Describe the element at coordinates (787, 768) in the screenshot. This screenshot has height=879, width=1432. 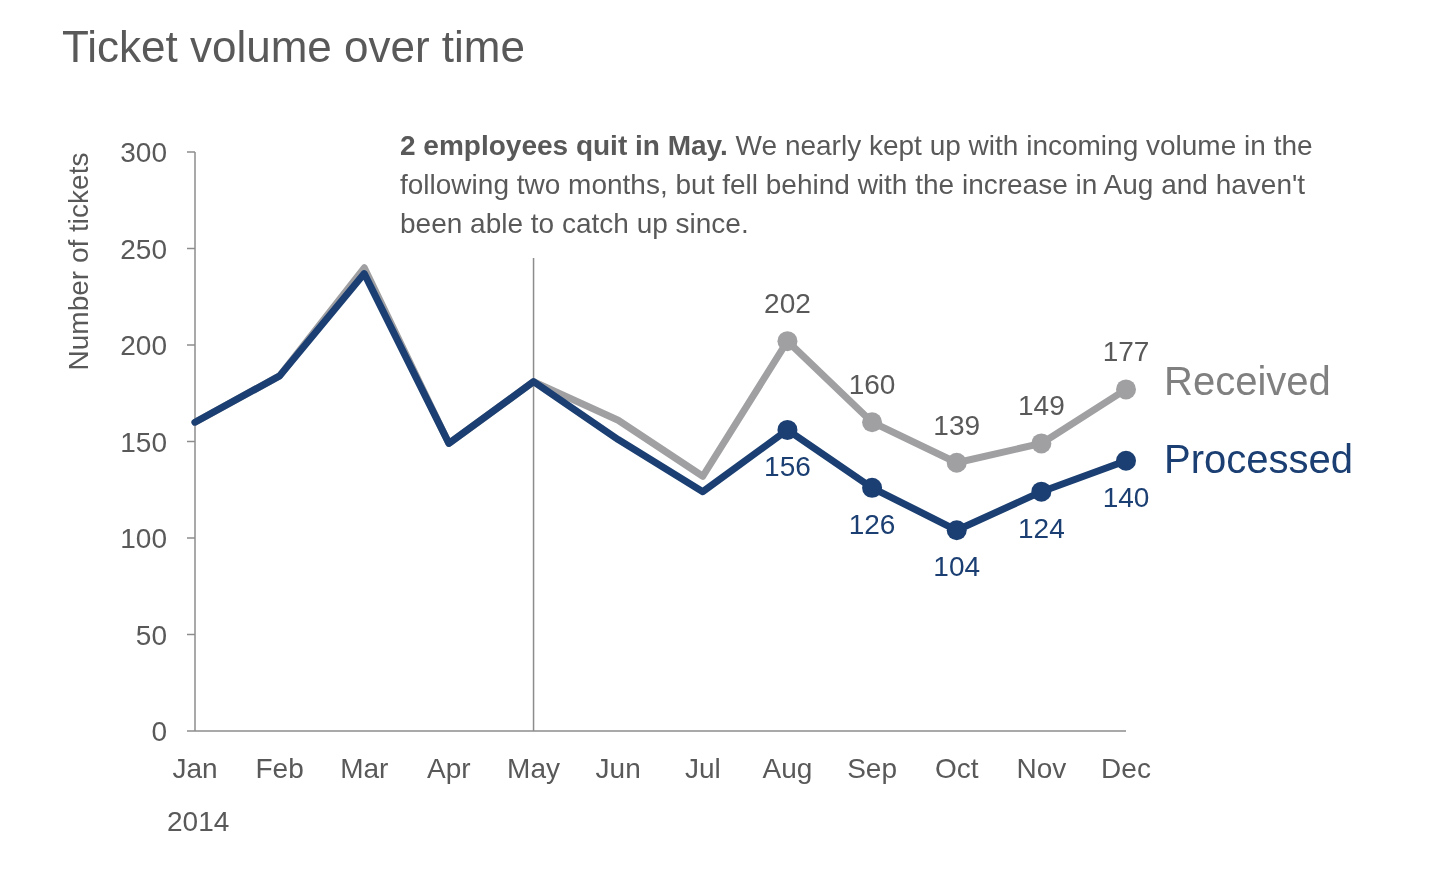
I see `x-tick-label: Aug` at that location.